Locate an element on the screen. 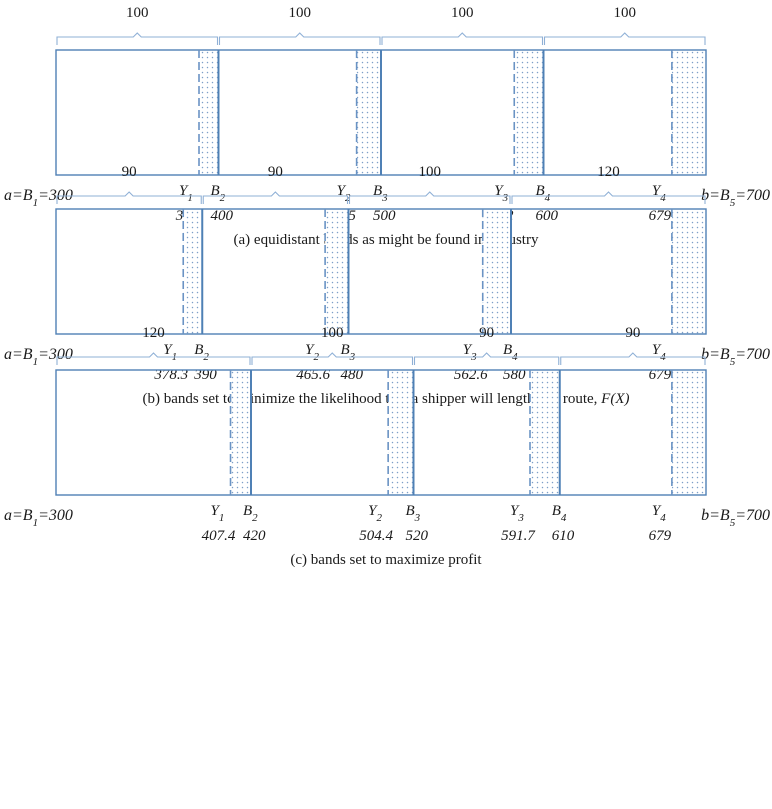 This screenshot has width=772, height=809. boundary-value-b4: 610 is located at coordinates (563, 536).